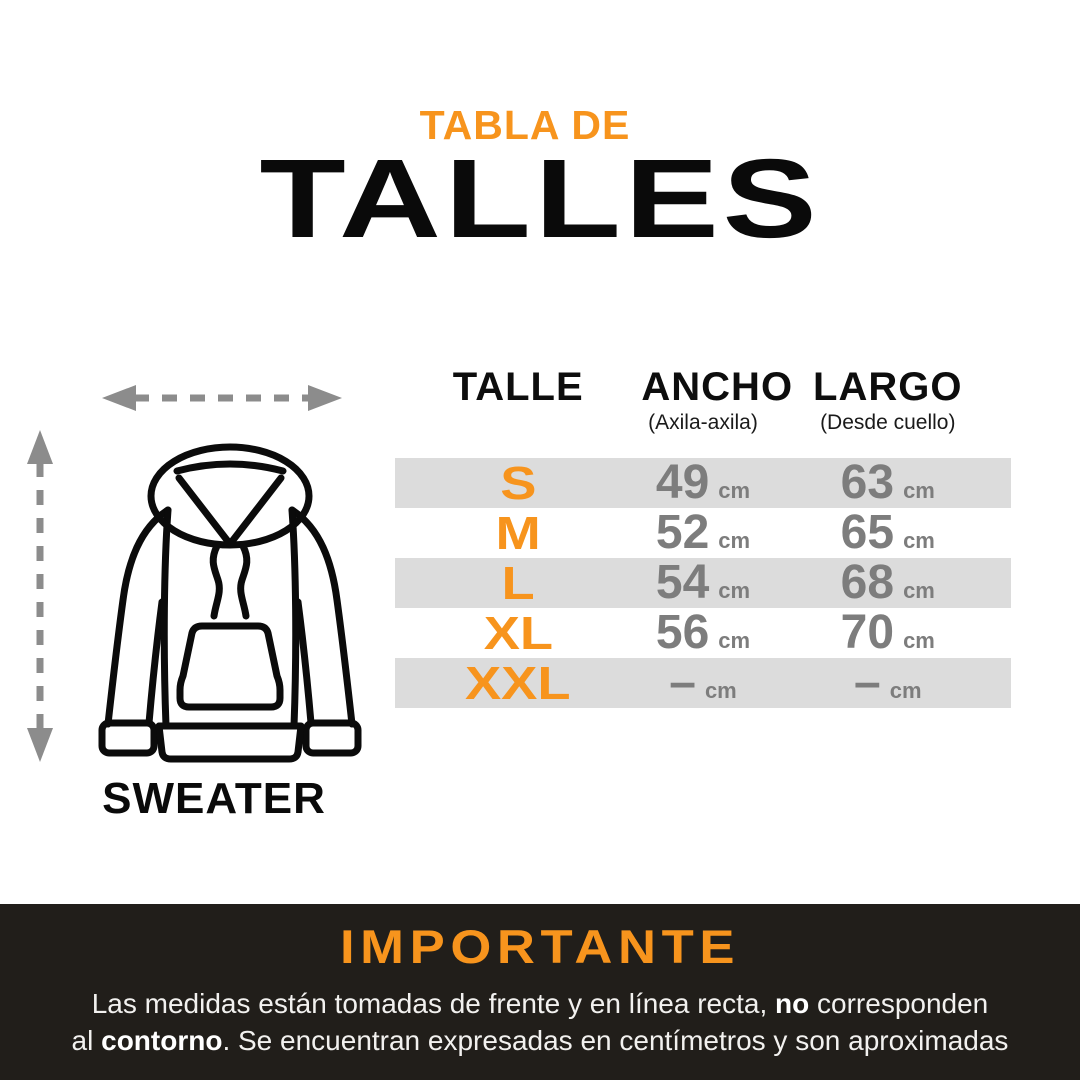 The image size is (1080, 1080). Describe the element at coordinates (525, 125) in the screenshot. I see `page-kicker: TABLA DE` at that location.